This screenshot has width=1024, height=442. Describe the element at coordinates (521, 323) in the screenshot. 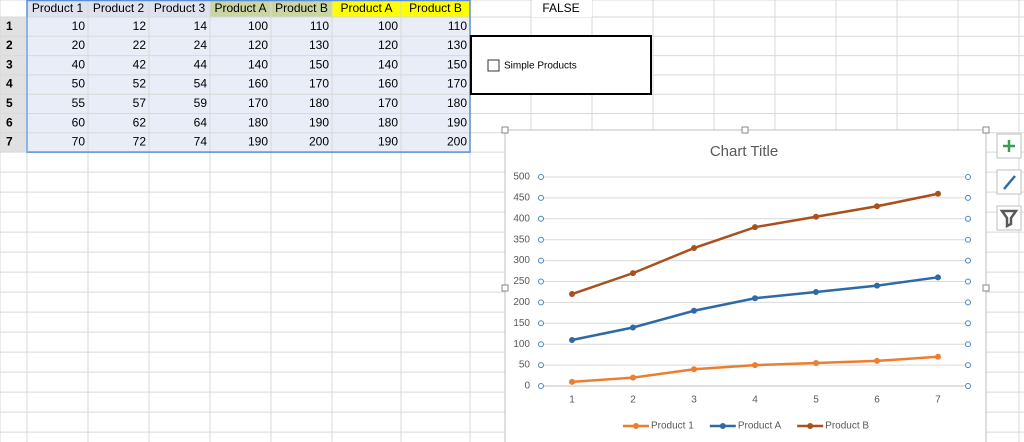

I see `y-tick-label: 150` at that location.